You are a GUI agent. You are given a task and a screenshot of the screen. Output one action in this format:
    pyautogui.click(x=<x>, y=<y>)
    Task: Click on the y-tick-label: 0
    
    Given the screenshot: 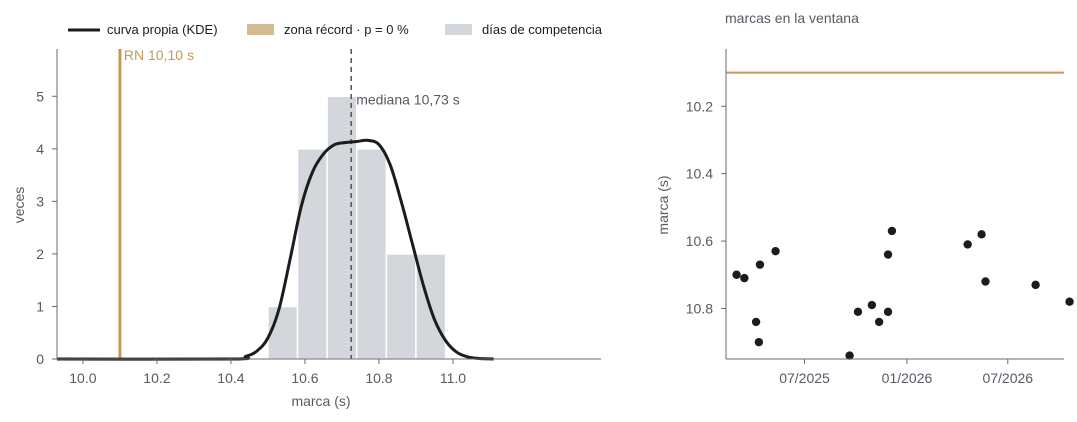 What is the action you would take?
    pyautogui.click(x=40, y=359)
    